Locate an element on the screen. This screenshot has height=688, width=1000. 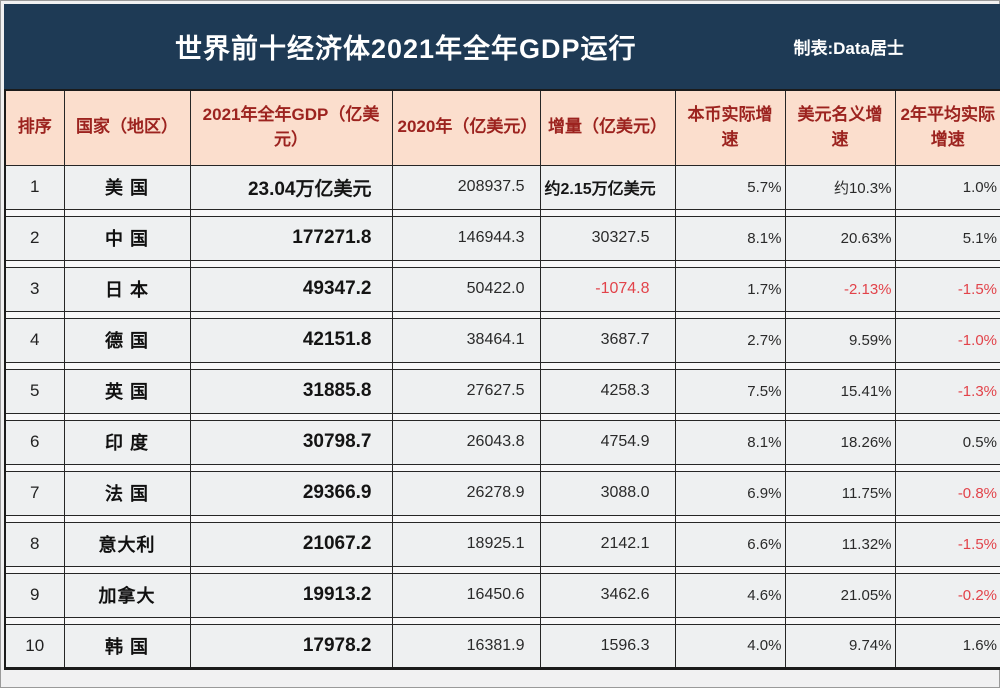
country-cell: 韩 国 is located at coordinates (127, 646).